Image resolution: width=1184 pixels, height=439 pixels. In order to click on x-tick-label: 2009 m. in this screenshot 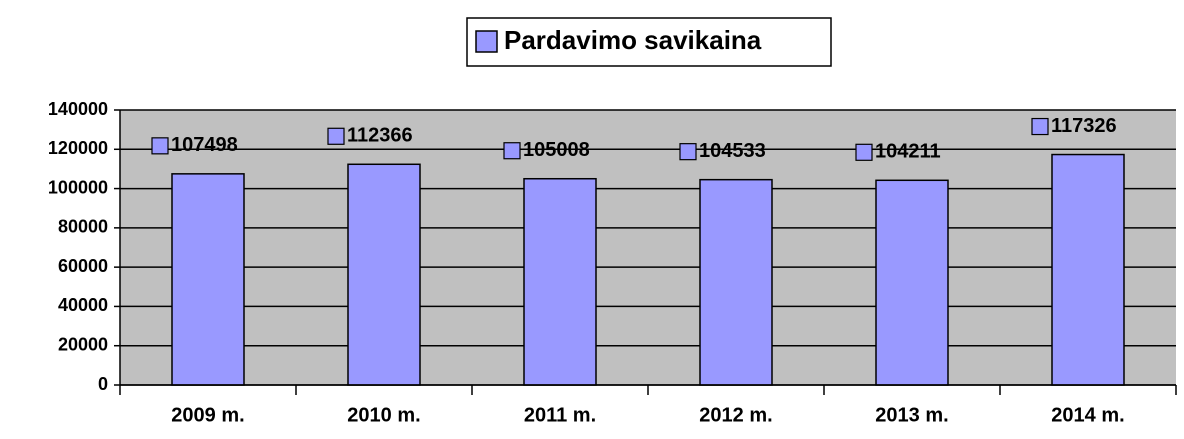, I will do `click(207, 415)`.